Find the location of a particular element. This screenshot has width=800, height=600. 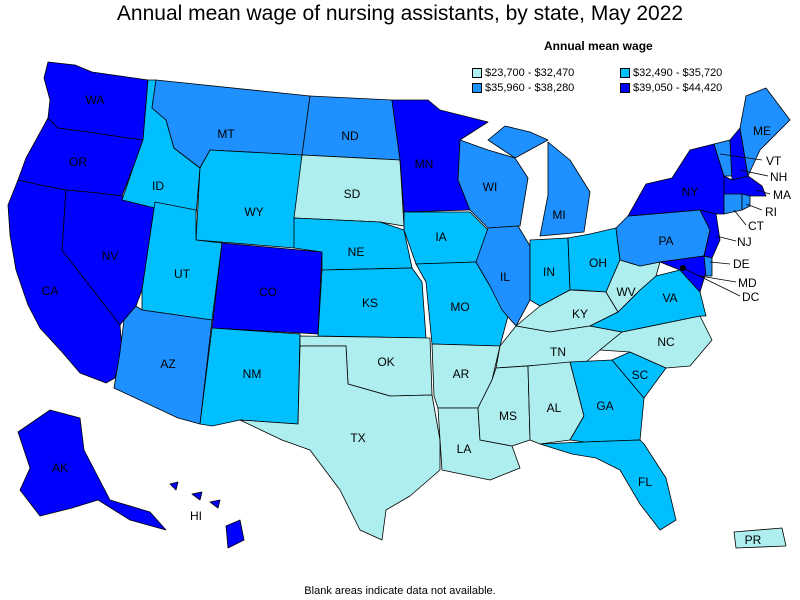

label-me: ME is located at coordinates (762, 131).